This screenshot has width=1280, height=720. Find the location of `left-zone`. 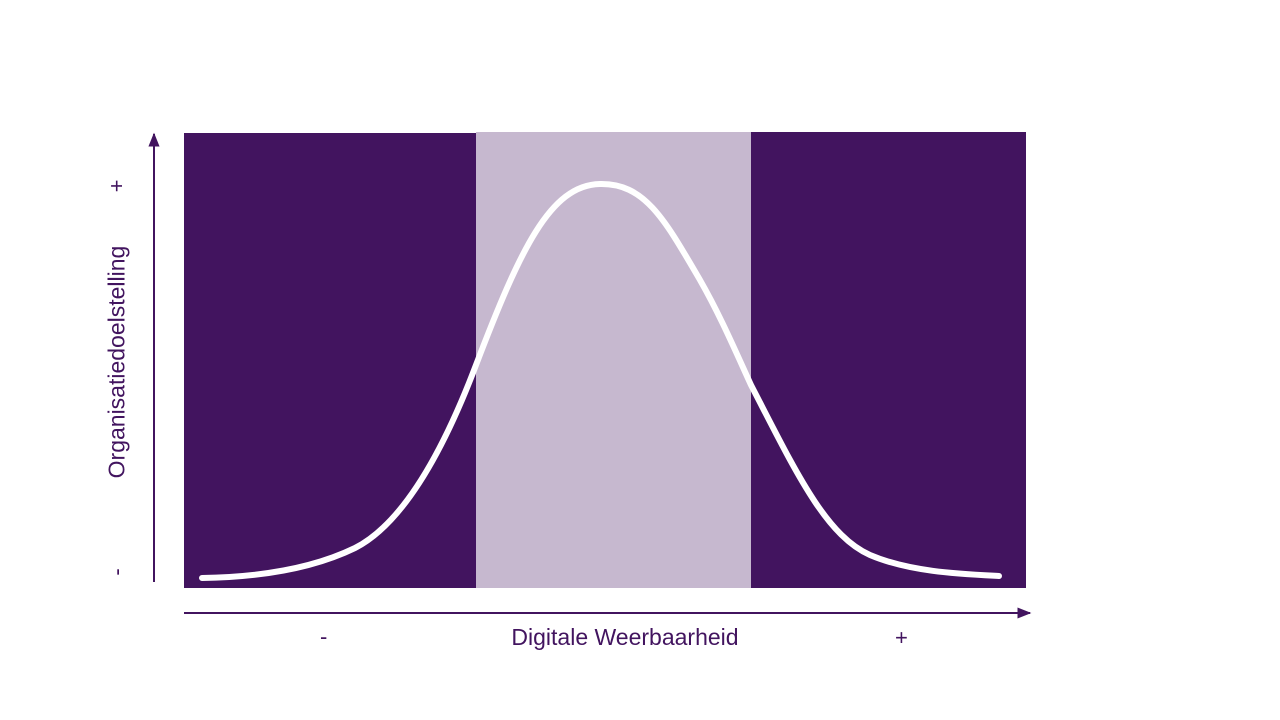

left-zone is located at coordinates (330, 360).